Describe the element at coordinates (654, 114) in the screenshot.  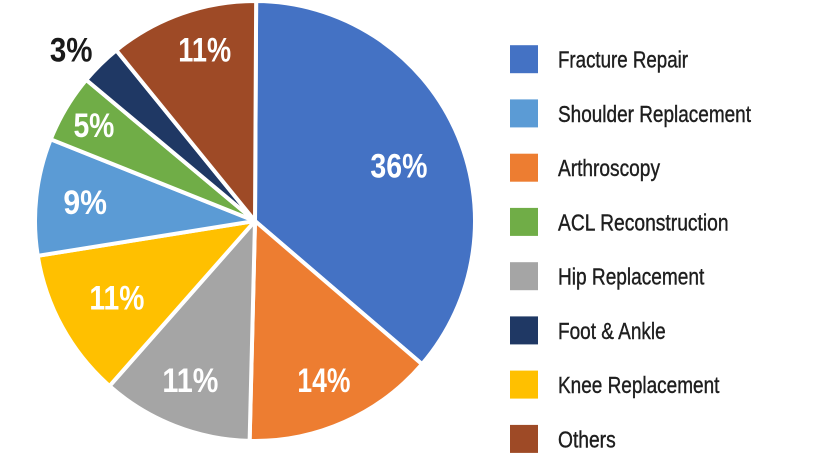
I see `svg-text: Shoulder Replacement` at that location.